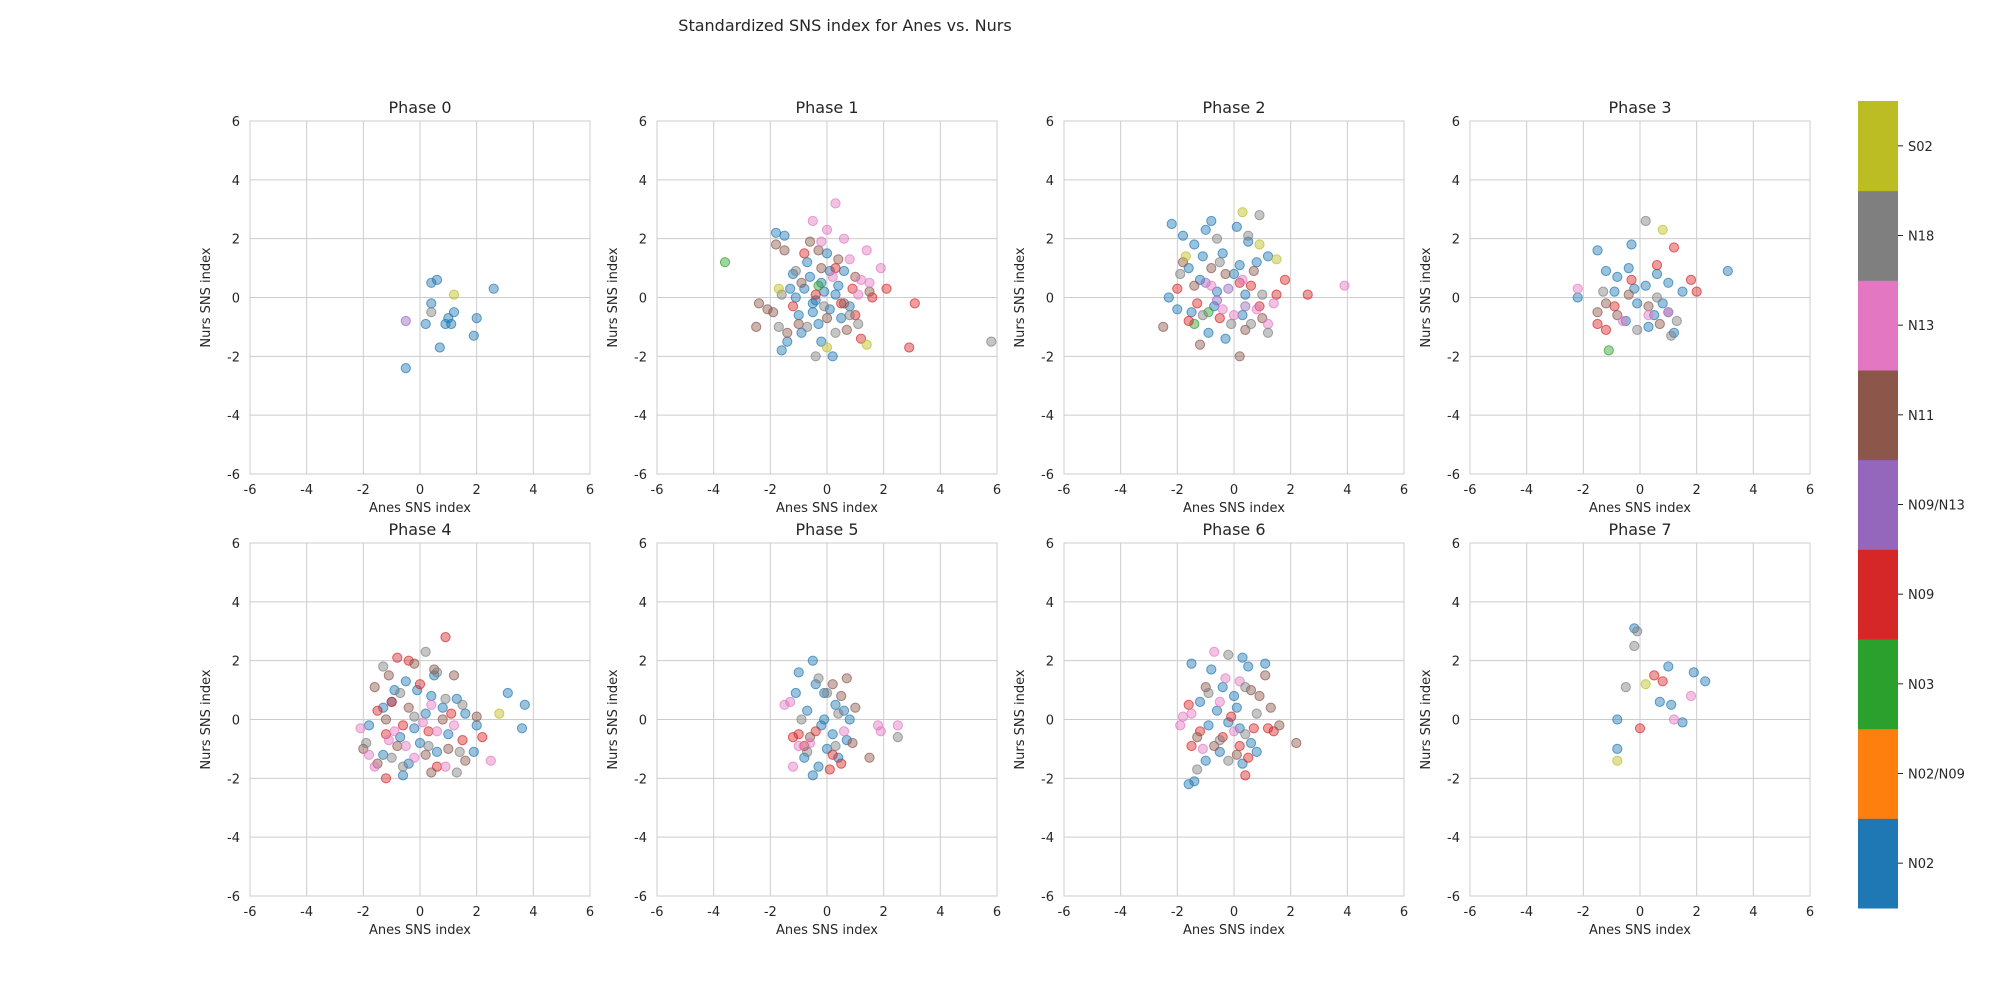 This screenshot has width=2000, height=1000. What do you see at coordinates (640, 838) in the screenshot?
I see `y-tick-label: -4` at bounding box center [640, 838].